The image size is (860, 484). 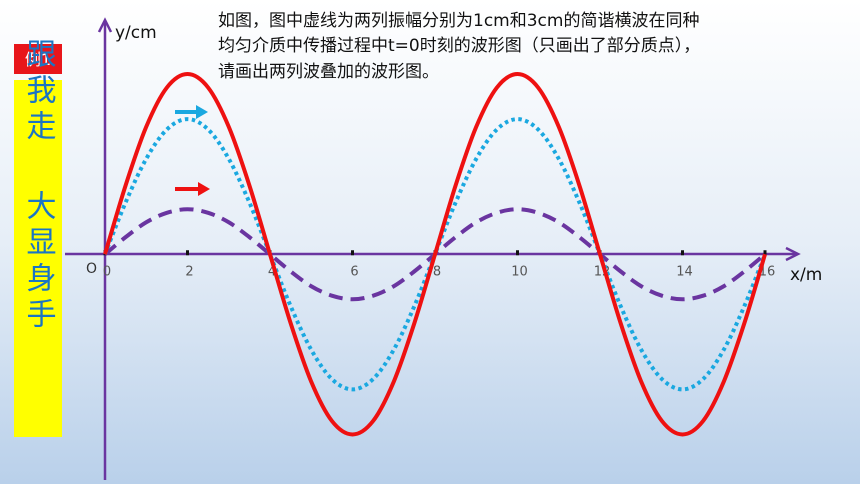 I want to click on x-tick-label: 10, so click(x=519, y=271).